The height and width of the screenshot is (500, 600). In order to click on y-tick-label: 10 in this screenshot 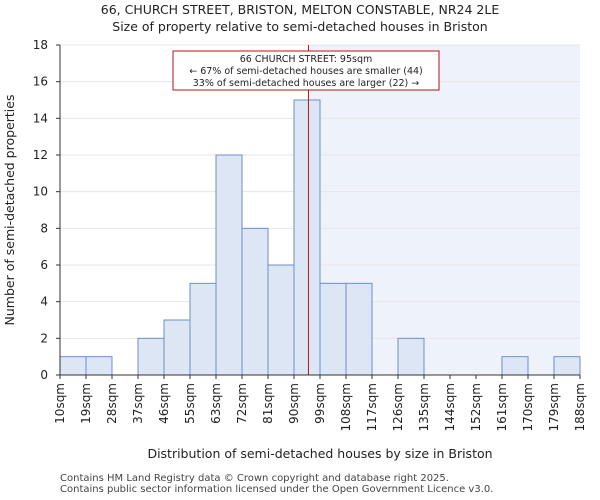, I will do `click(40, 192)`.